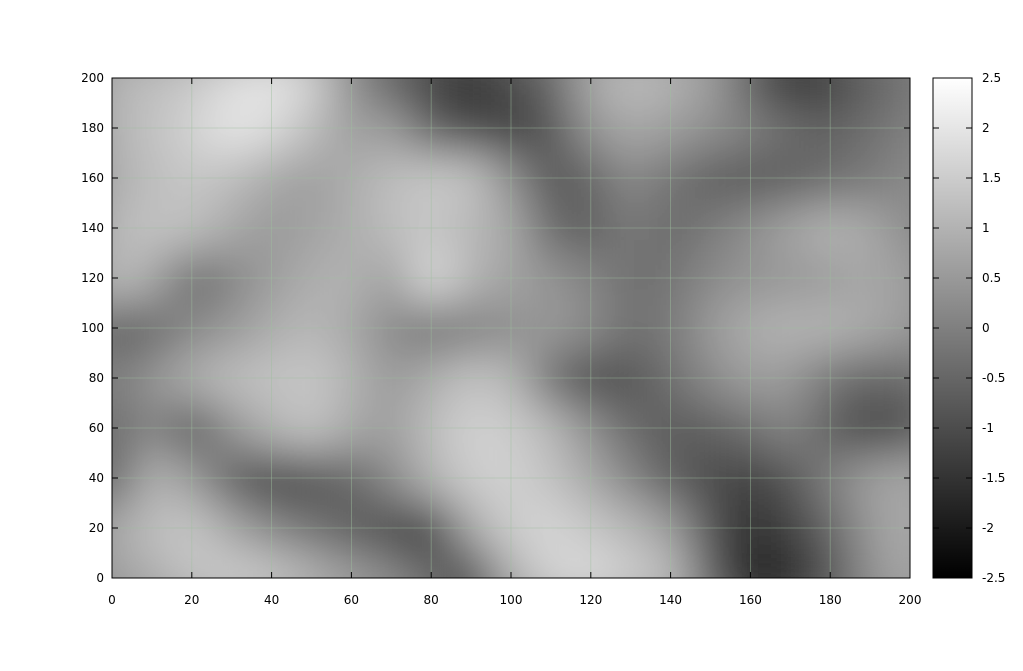  Describe the element at coordinates (92, 278) in the screenshot. I see `y-tick-label: 120` at that location.